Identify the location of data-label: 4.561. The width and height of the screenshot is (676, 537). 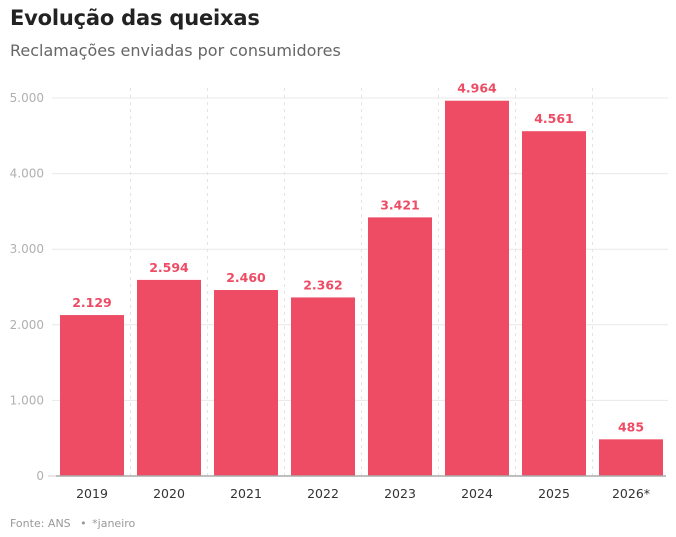
(554, 118).